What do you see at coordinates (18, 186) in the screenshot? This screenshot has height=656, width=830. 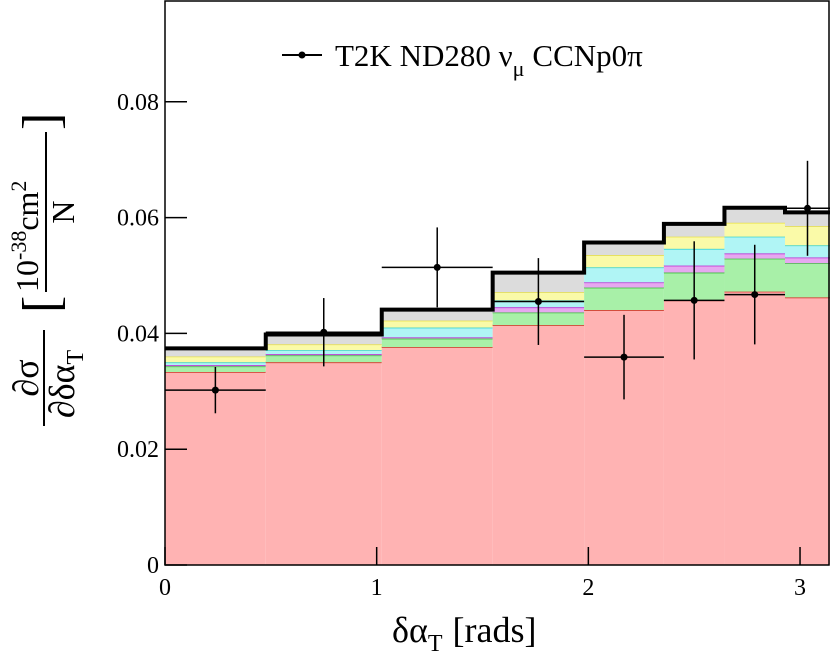 I see `y-label-unit-rest-exponent: 2` at bounding box center [18, 186].